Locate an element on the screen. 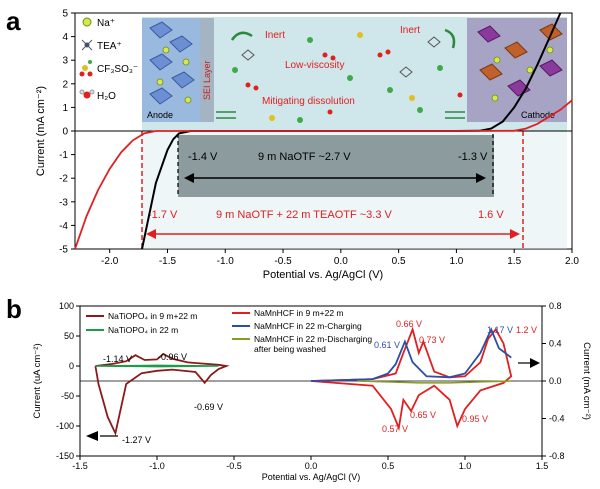  anode-crystal-pattern is located at coordinates (172, 63).